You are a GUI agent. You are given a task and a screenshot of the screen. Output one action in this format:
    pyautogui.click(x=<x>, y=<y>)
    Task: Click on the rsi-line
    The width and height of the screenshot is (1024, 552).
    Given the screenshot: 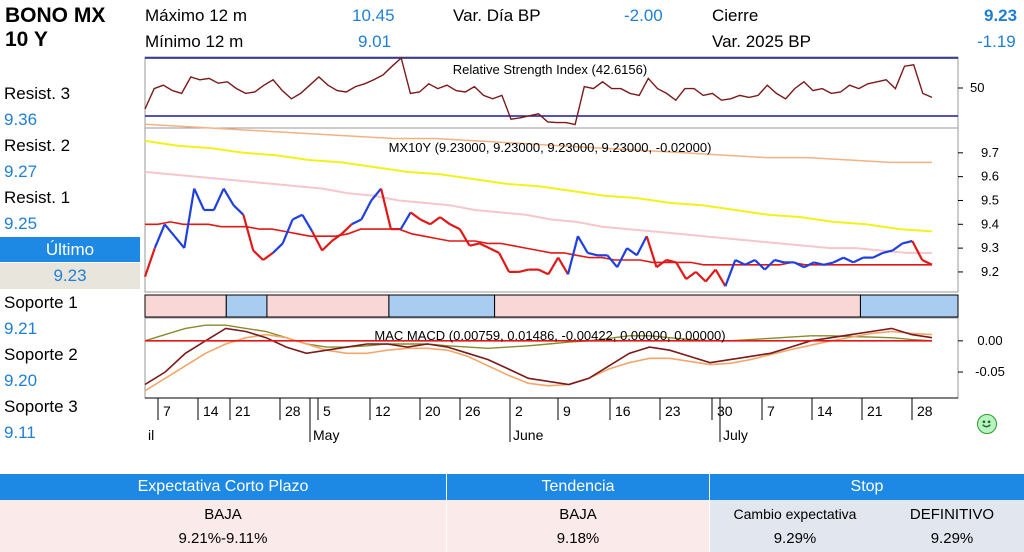 What is the action you would take?
    pyautogui.click(x=538, y=91)
    